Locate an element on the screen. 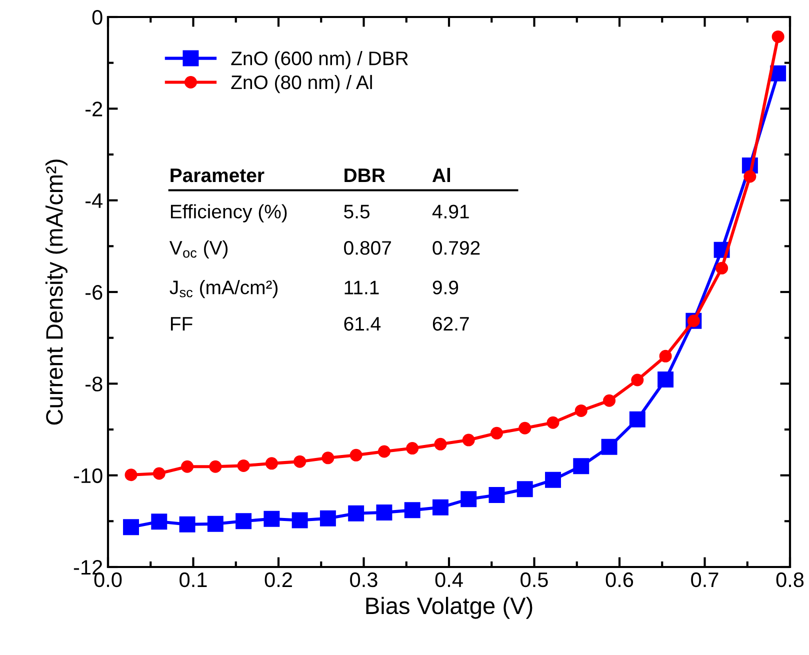 The image size is (809, 655). legend-label: ZnO (80 nm) / Al is located at coordinates (301, 84).